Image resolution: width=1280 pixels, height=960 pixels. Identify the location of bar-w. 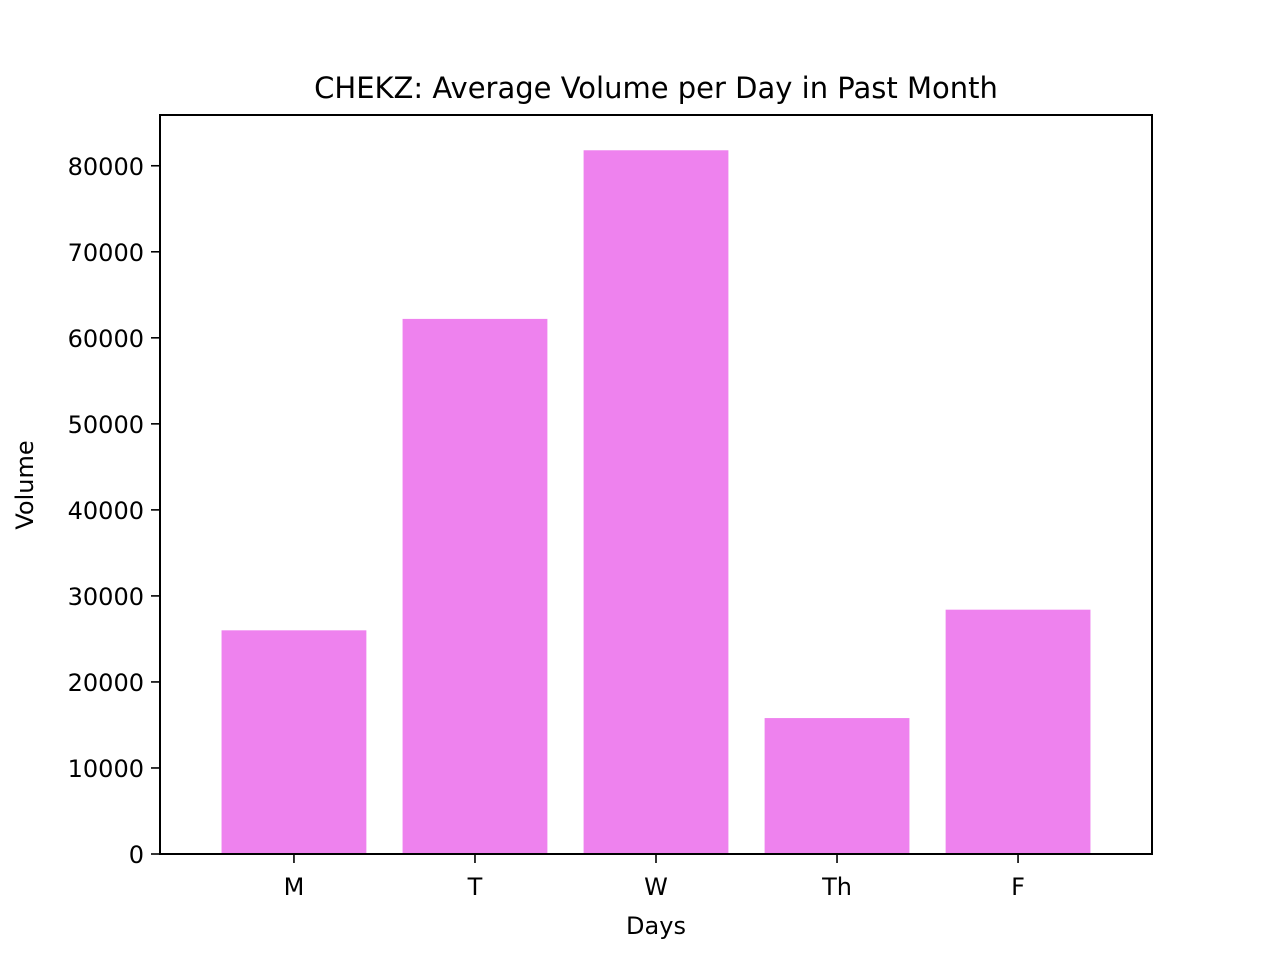
(656, 502).